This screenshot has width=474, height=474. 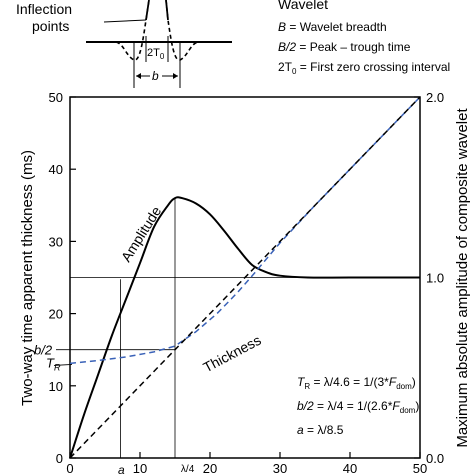 I want to click on b-arrowheads, so click(x=157, y=76).